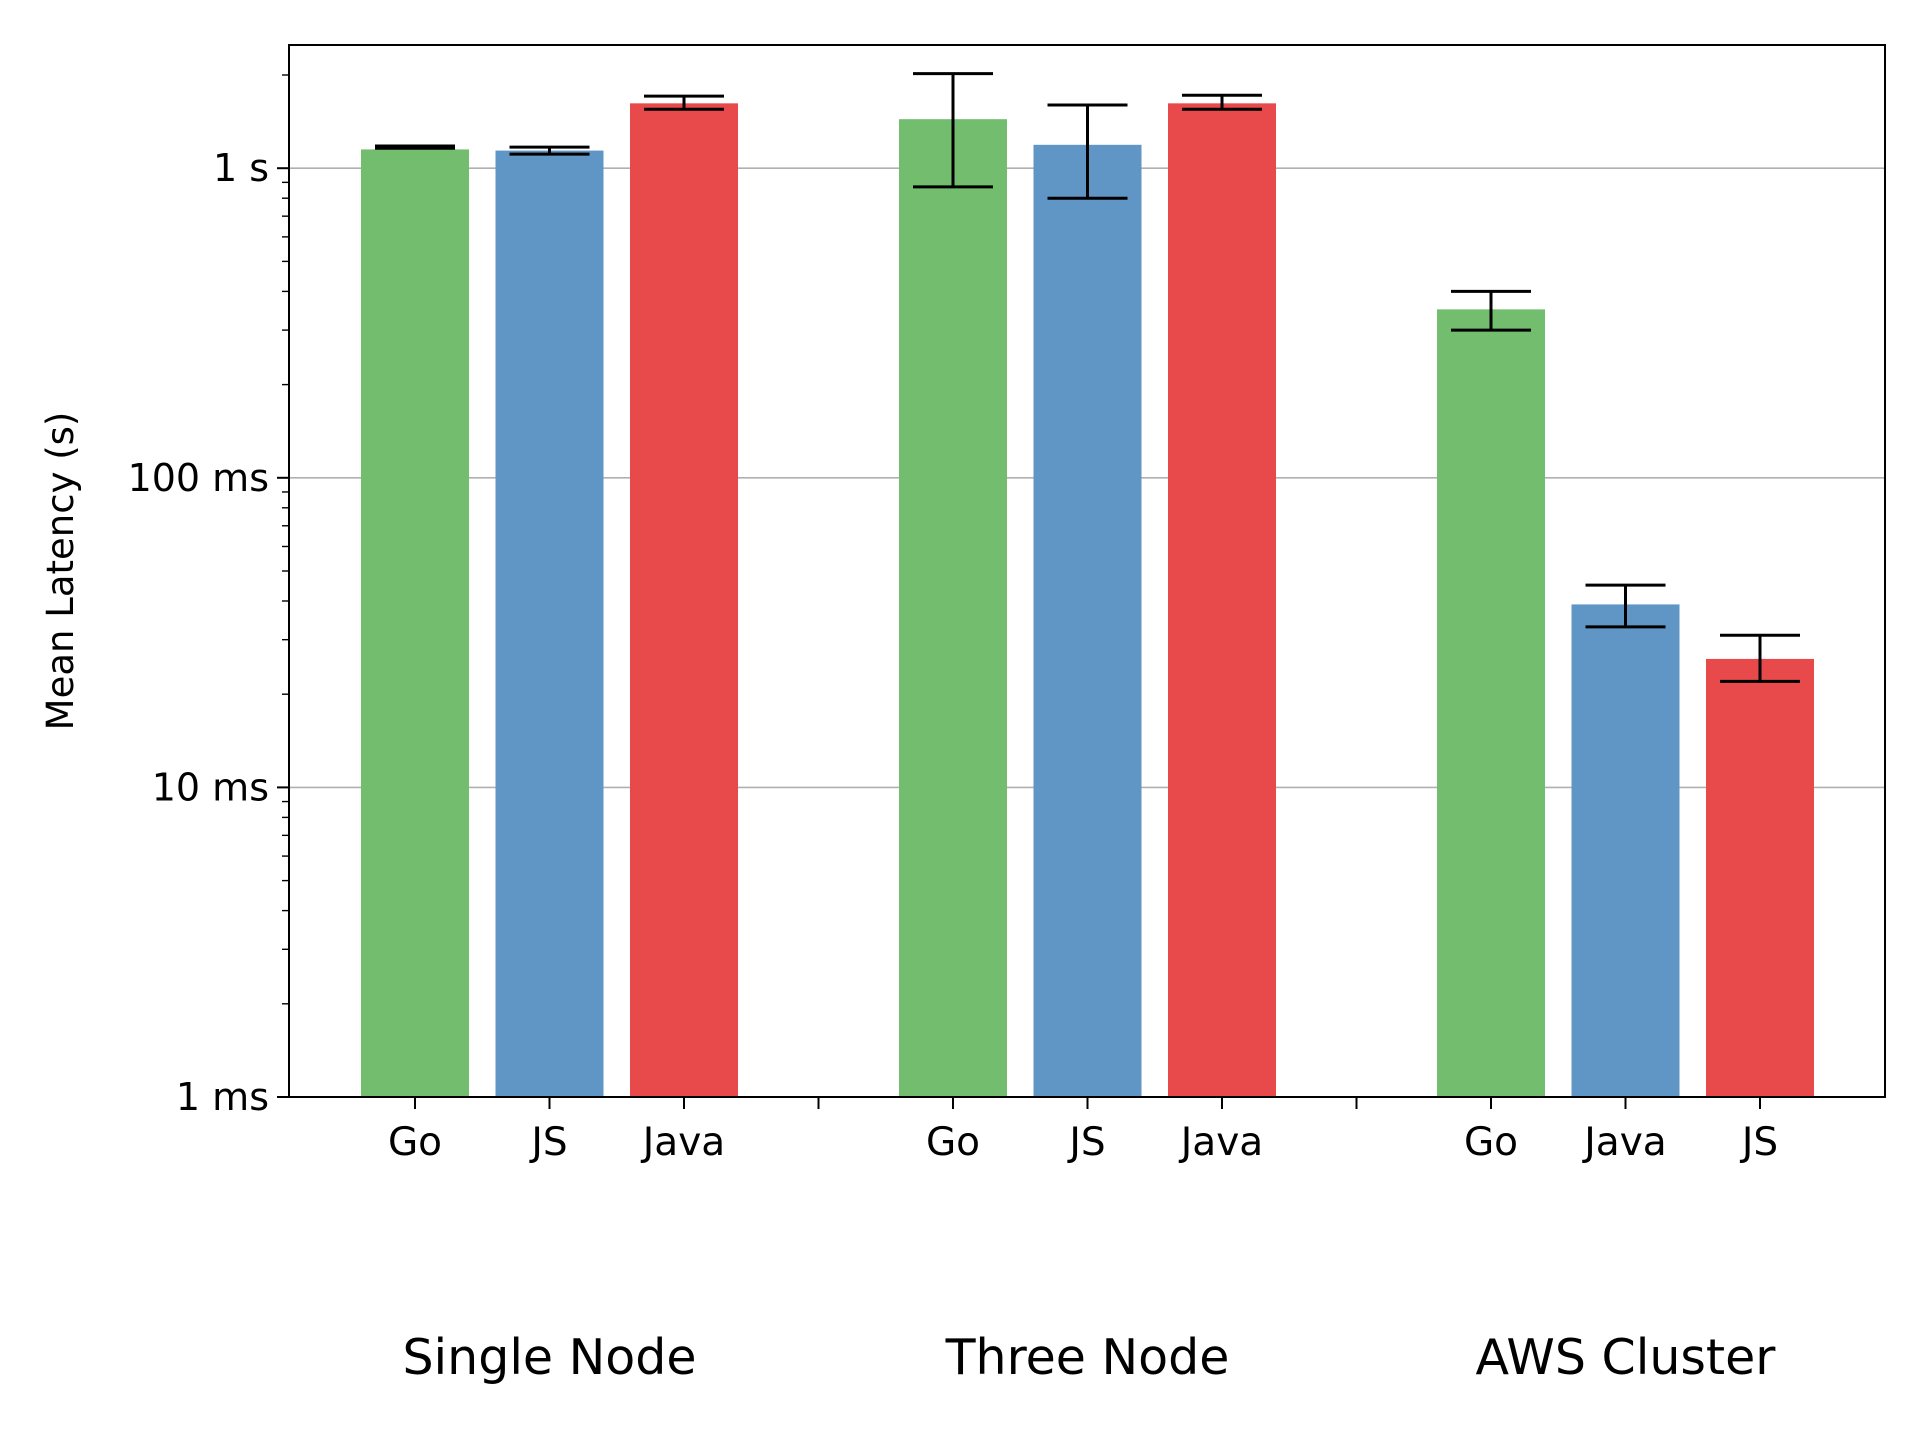 The width and height of the screenshot is (1920, 1440). What do you see at coordinates (241, 168) in the screenshot?
I see `y-tick-label: 1 s` at bounding box center [241, 168].